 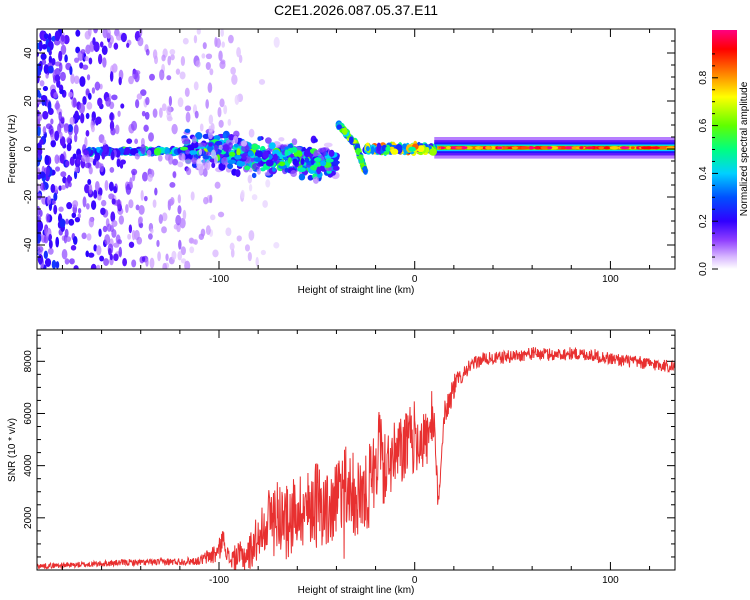 I want to click on y-tick-label: 0, so click(x=28, y=149).